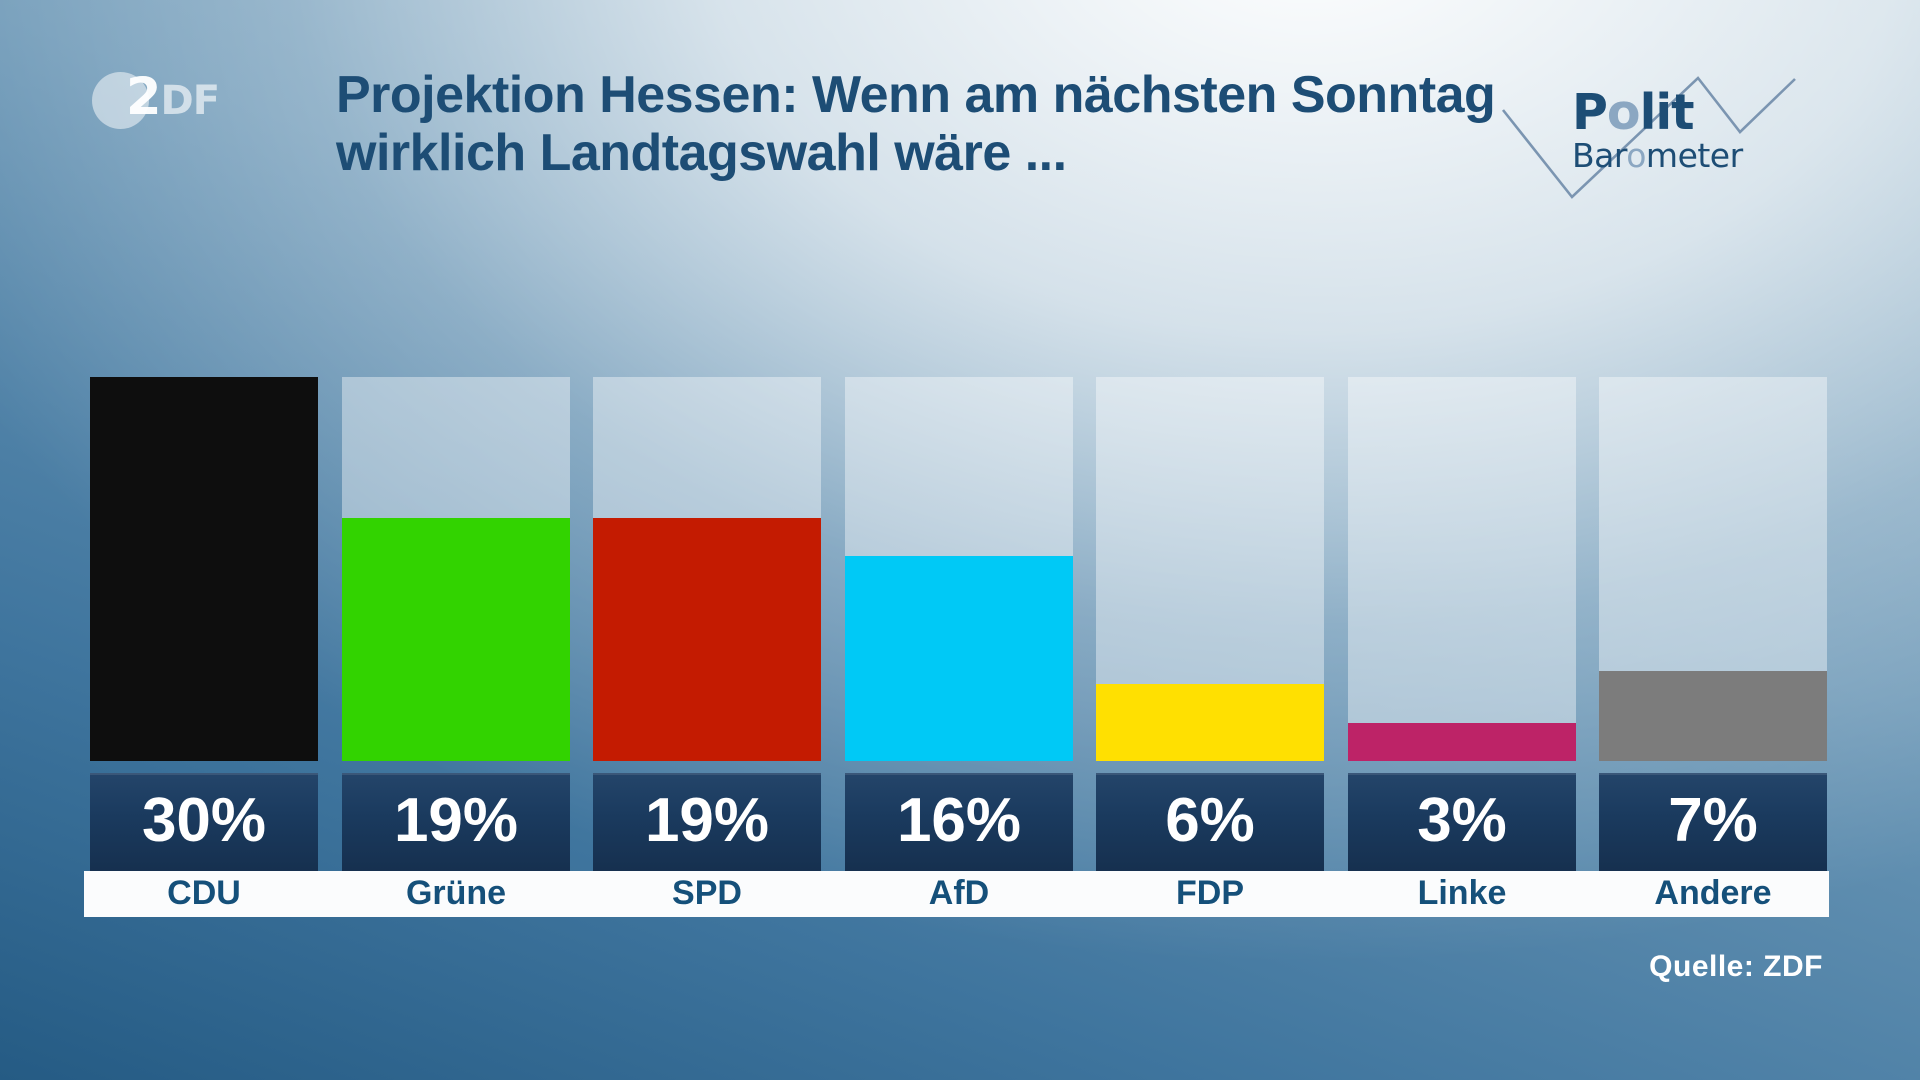  Describe the element at coordinates (1736, 966) in the screenshot. I see `source-credit: Quelle: ZDF` at that location.